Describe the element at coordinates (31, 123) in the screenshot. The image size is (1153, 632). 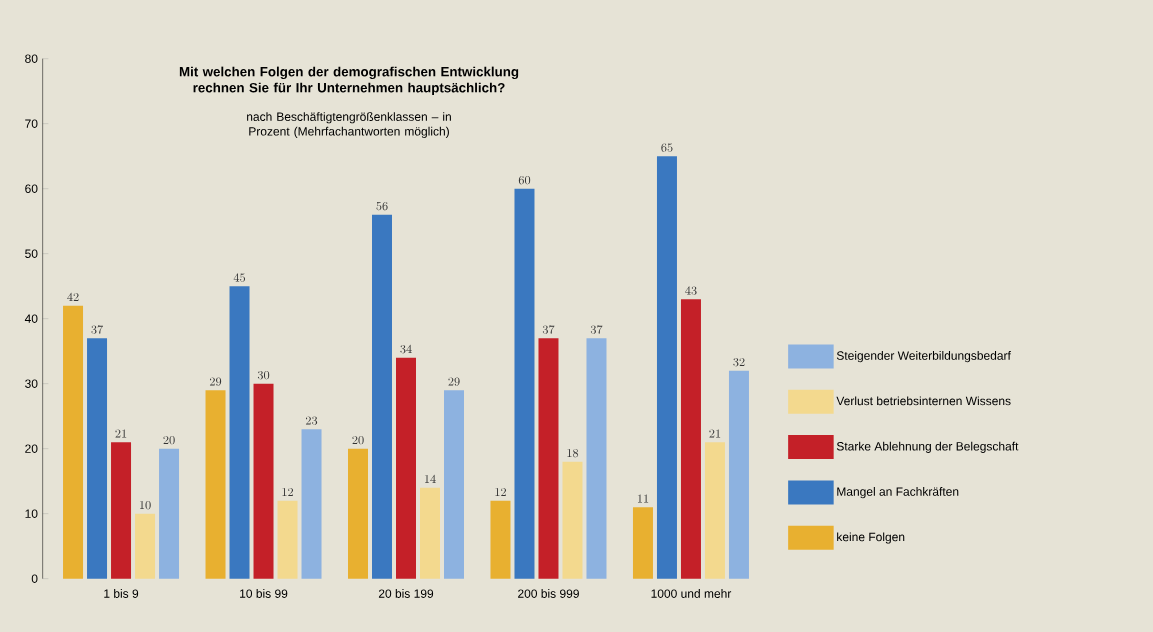
I see `y-tick-label: 70` at that location.